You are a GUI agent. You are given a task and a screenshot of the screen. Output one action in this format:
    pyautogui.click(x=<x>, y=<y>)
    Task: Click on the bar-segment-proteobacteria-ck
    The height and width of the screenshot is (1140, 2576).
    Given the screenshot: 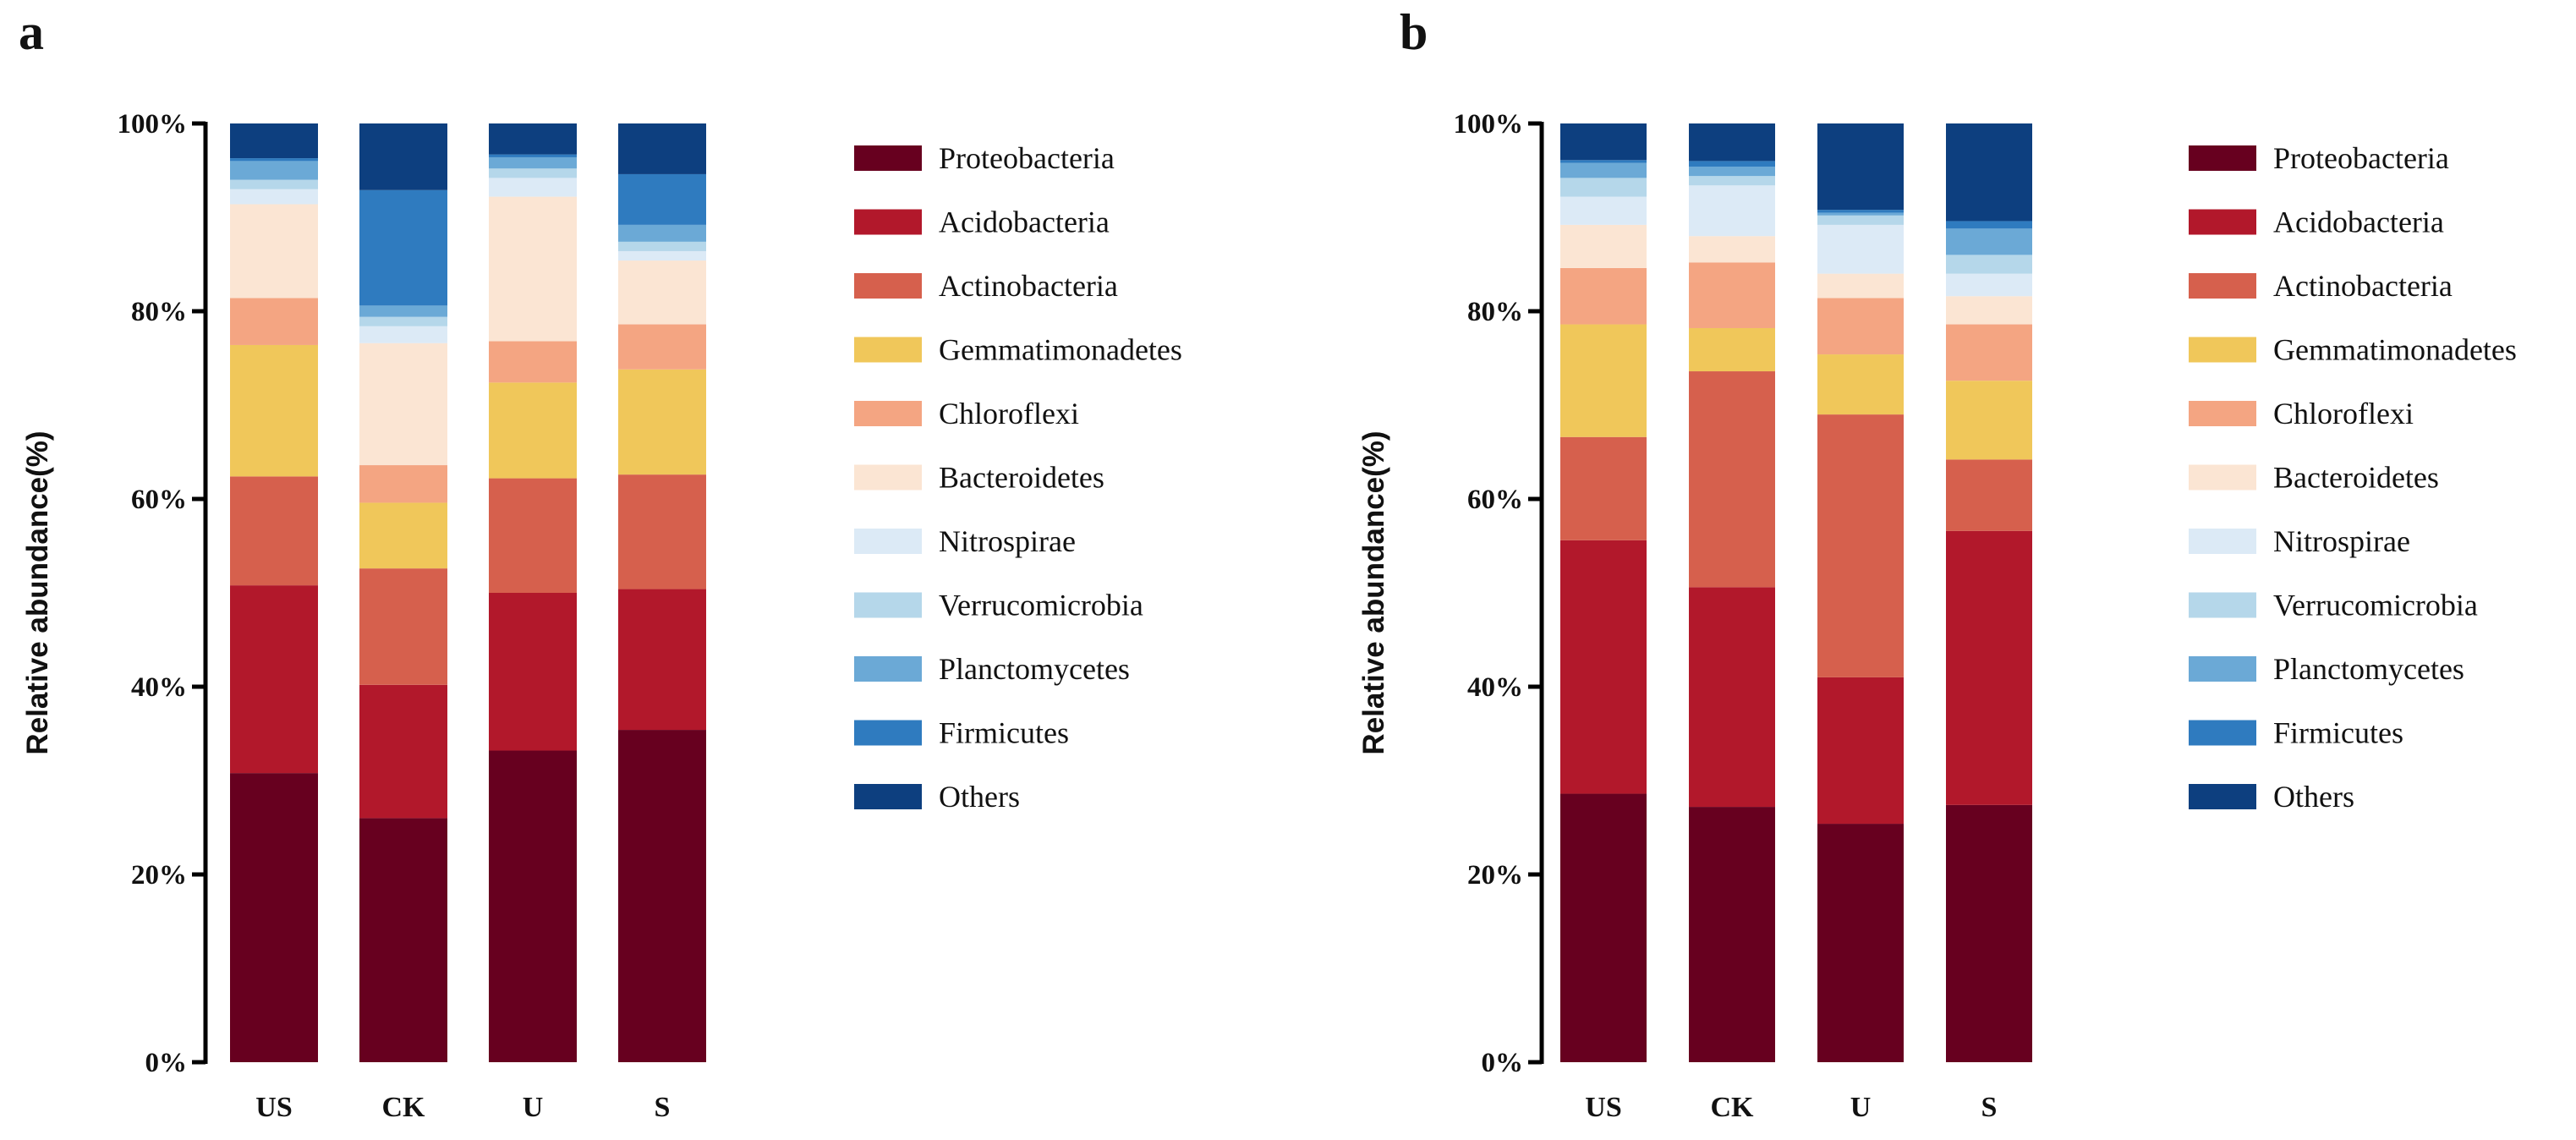 What is the action you would take?
    pyautogui.click(x=403, y=940)
    